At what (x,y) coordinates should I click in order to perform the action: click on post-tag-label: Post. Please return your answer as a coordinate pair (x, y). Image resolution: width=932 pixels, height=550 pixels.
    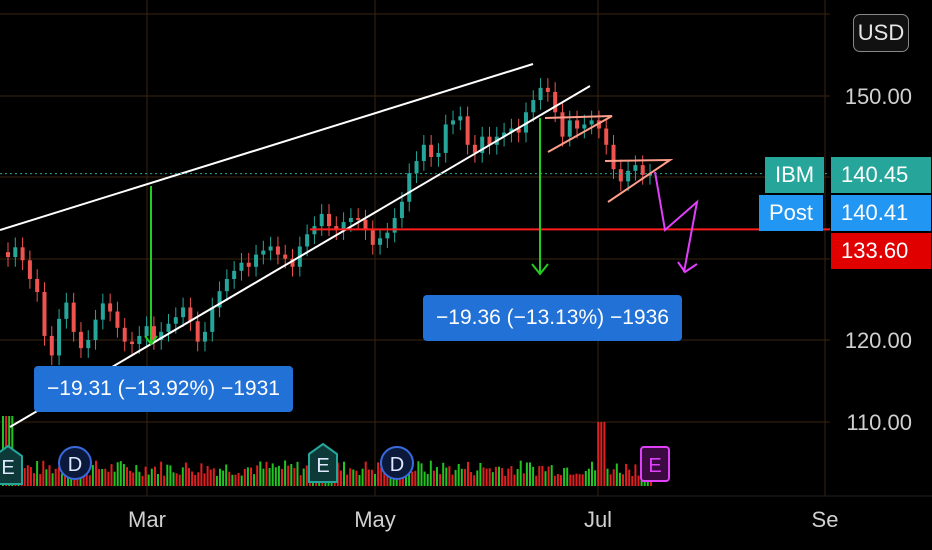
    Looking at the image, I should click on (791, 213).